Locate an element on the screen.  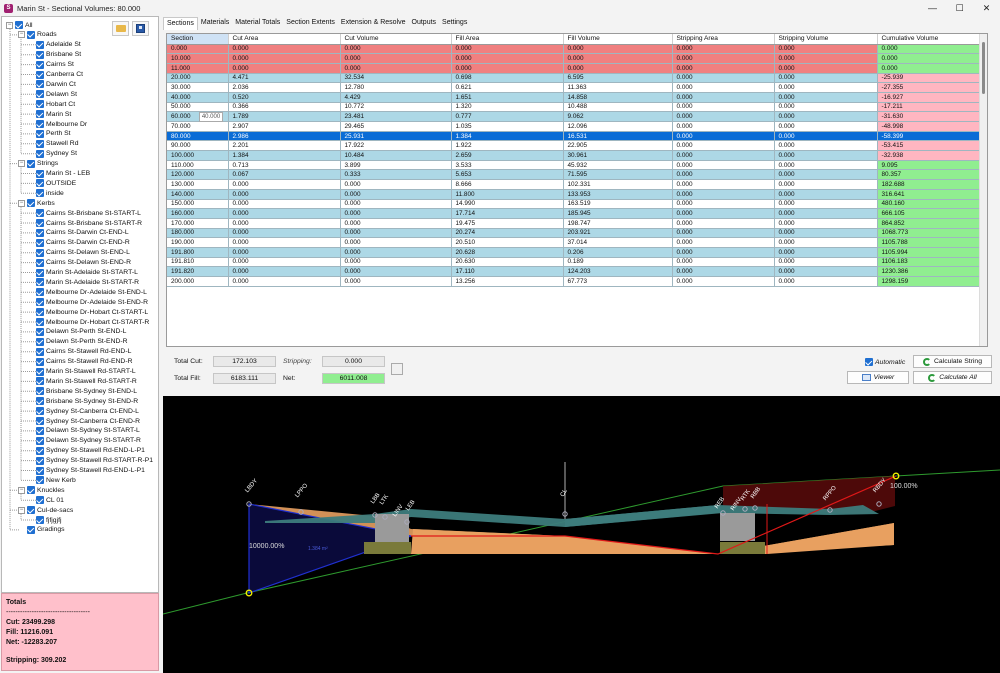
column-header: Section is located at coordinates (198, 39).